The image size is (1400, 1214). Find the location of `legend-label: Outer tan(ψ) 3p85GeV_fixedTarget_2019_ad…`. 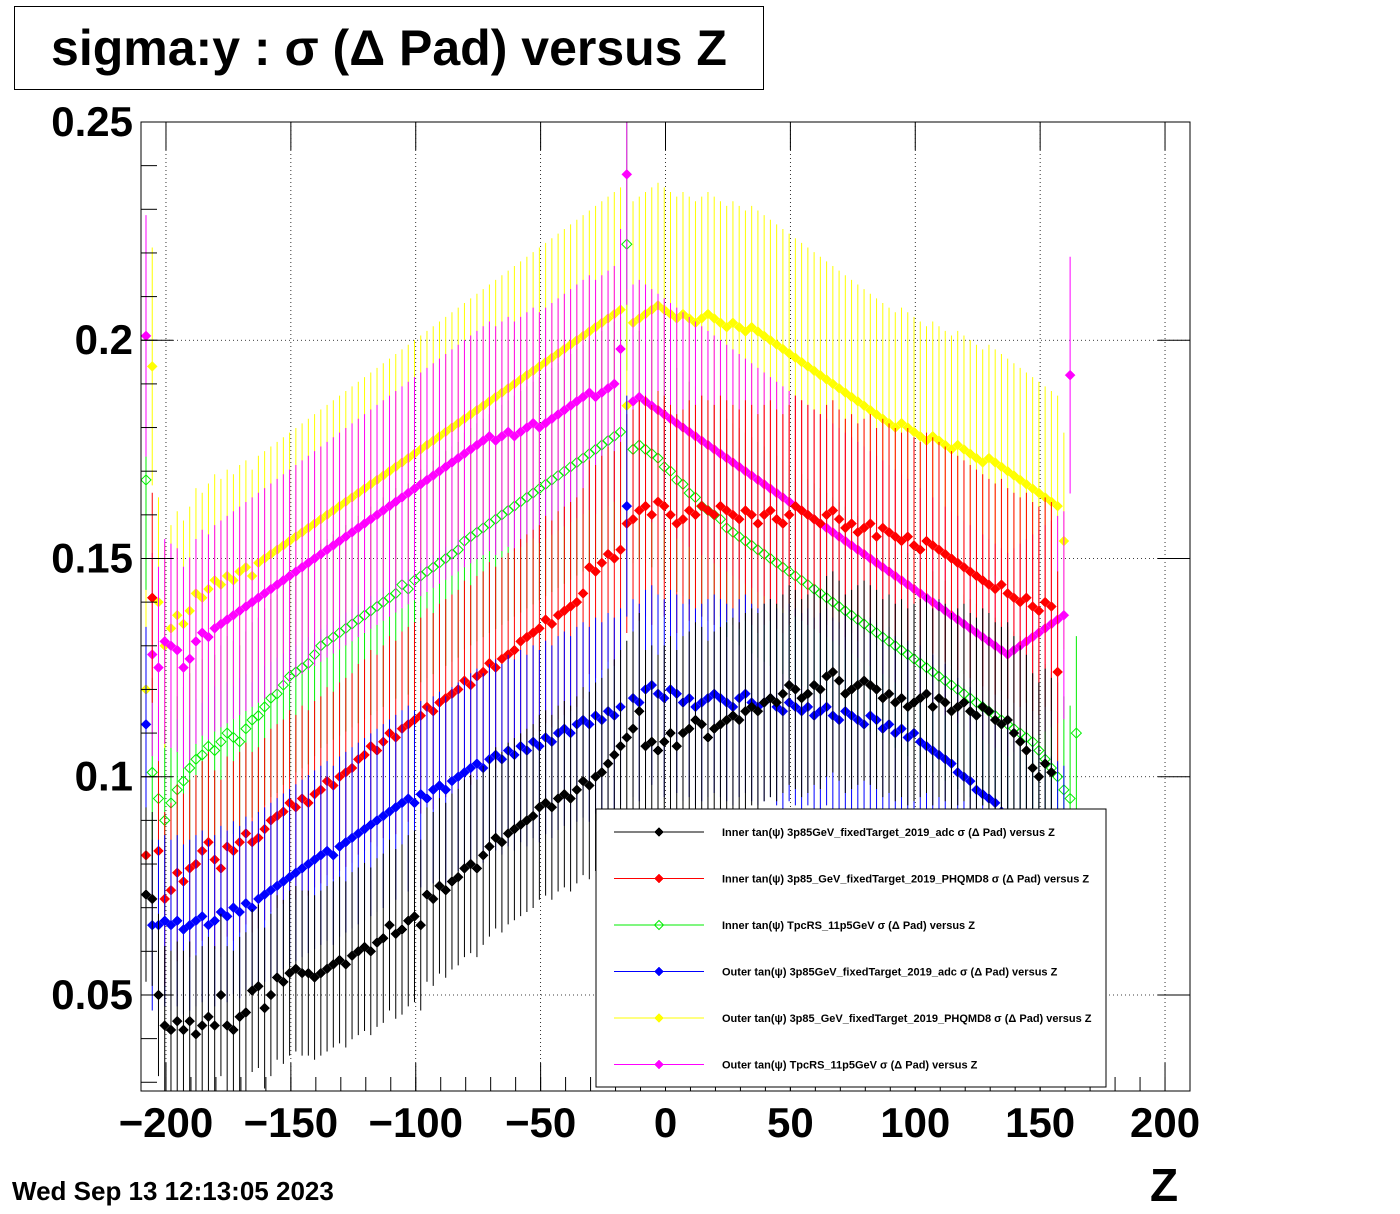

legend-label: Outer tan(ψ) 3p85GeV_fixedTarget_2019_ad… is located at coordinates (890, 973).